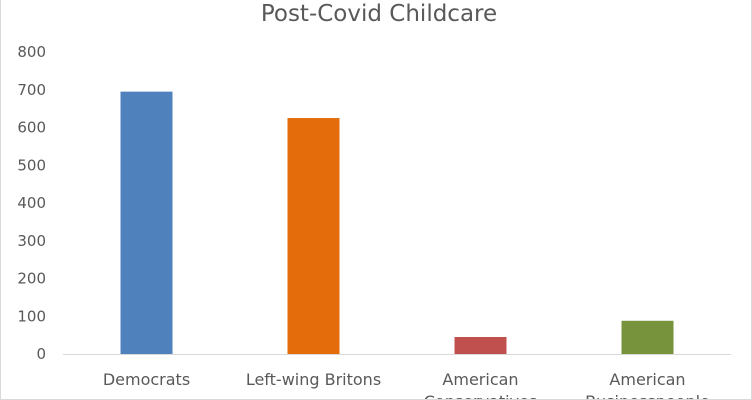 This screenshot has width=752, height=400. I want to click on y-tick-label: 200, so click(31, 279).